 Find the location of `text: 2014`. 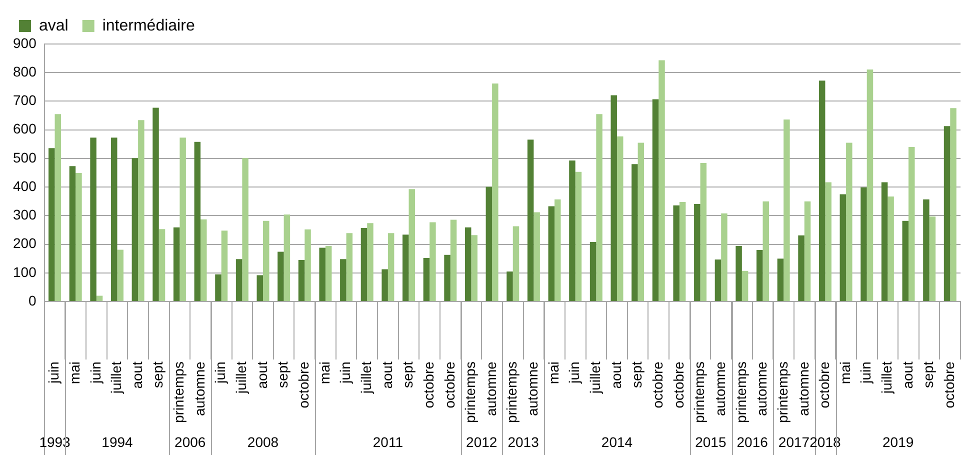

text: 2014 is located at coordinates (617, 442).